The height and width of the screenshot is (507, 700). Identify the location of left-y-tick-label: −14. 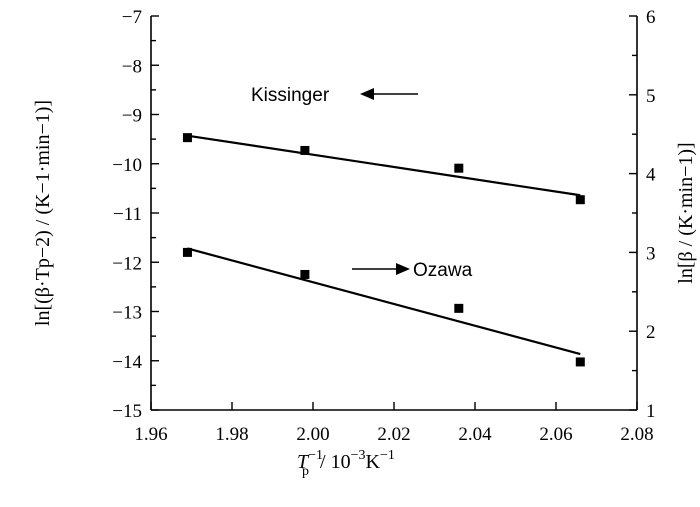
(127, 362).